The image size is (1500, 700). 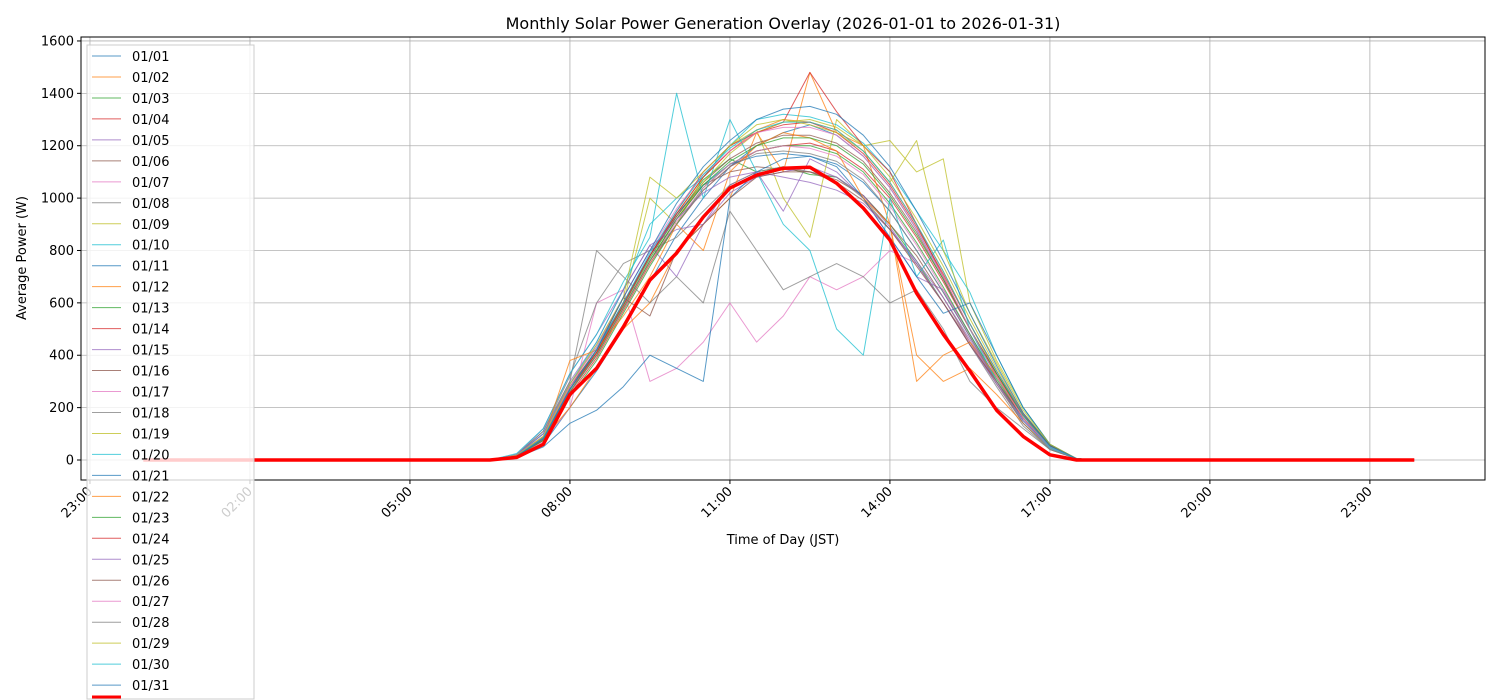 What do you see at coordinates (130, 351) in the screenshot?
I see `legend-item: 01/15` at bounding box center [130, 351].